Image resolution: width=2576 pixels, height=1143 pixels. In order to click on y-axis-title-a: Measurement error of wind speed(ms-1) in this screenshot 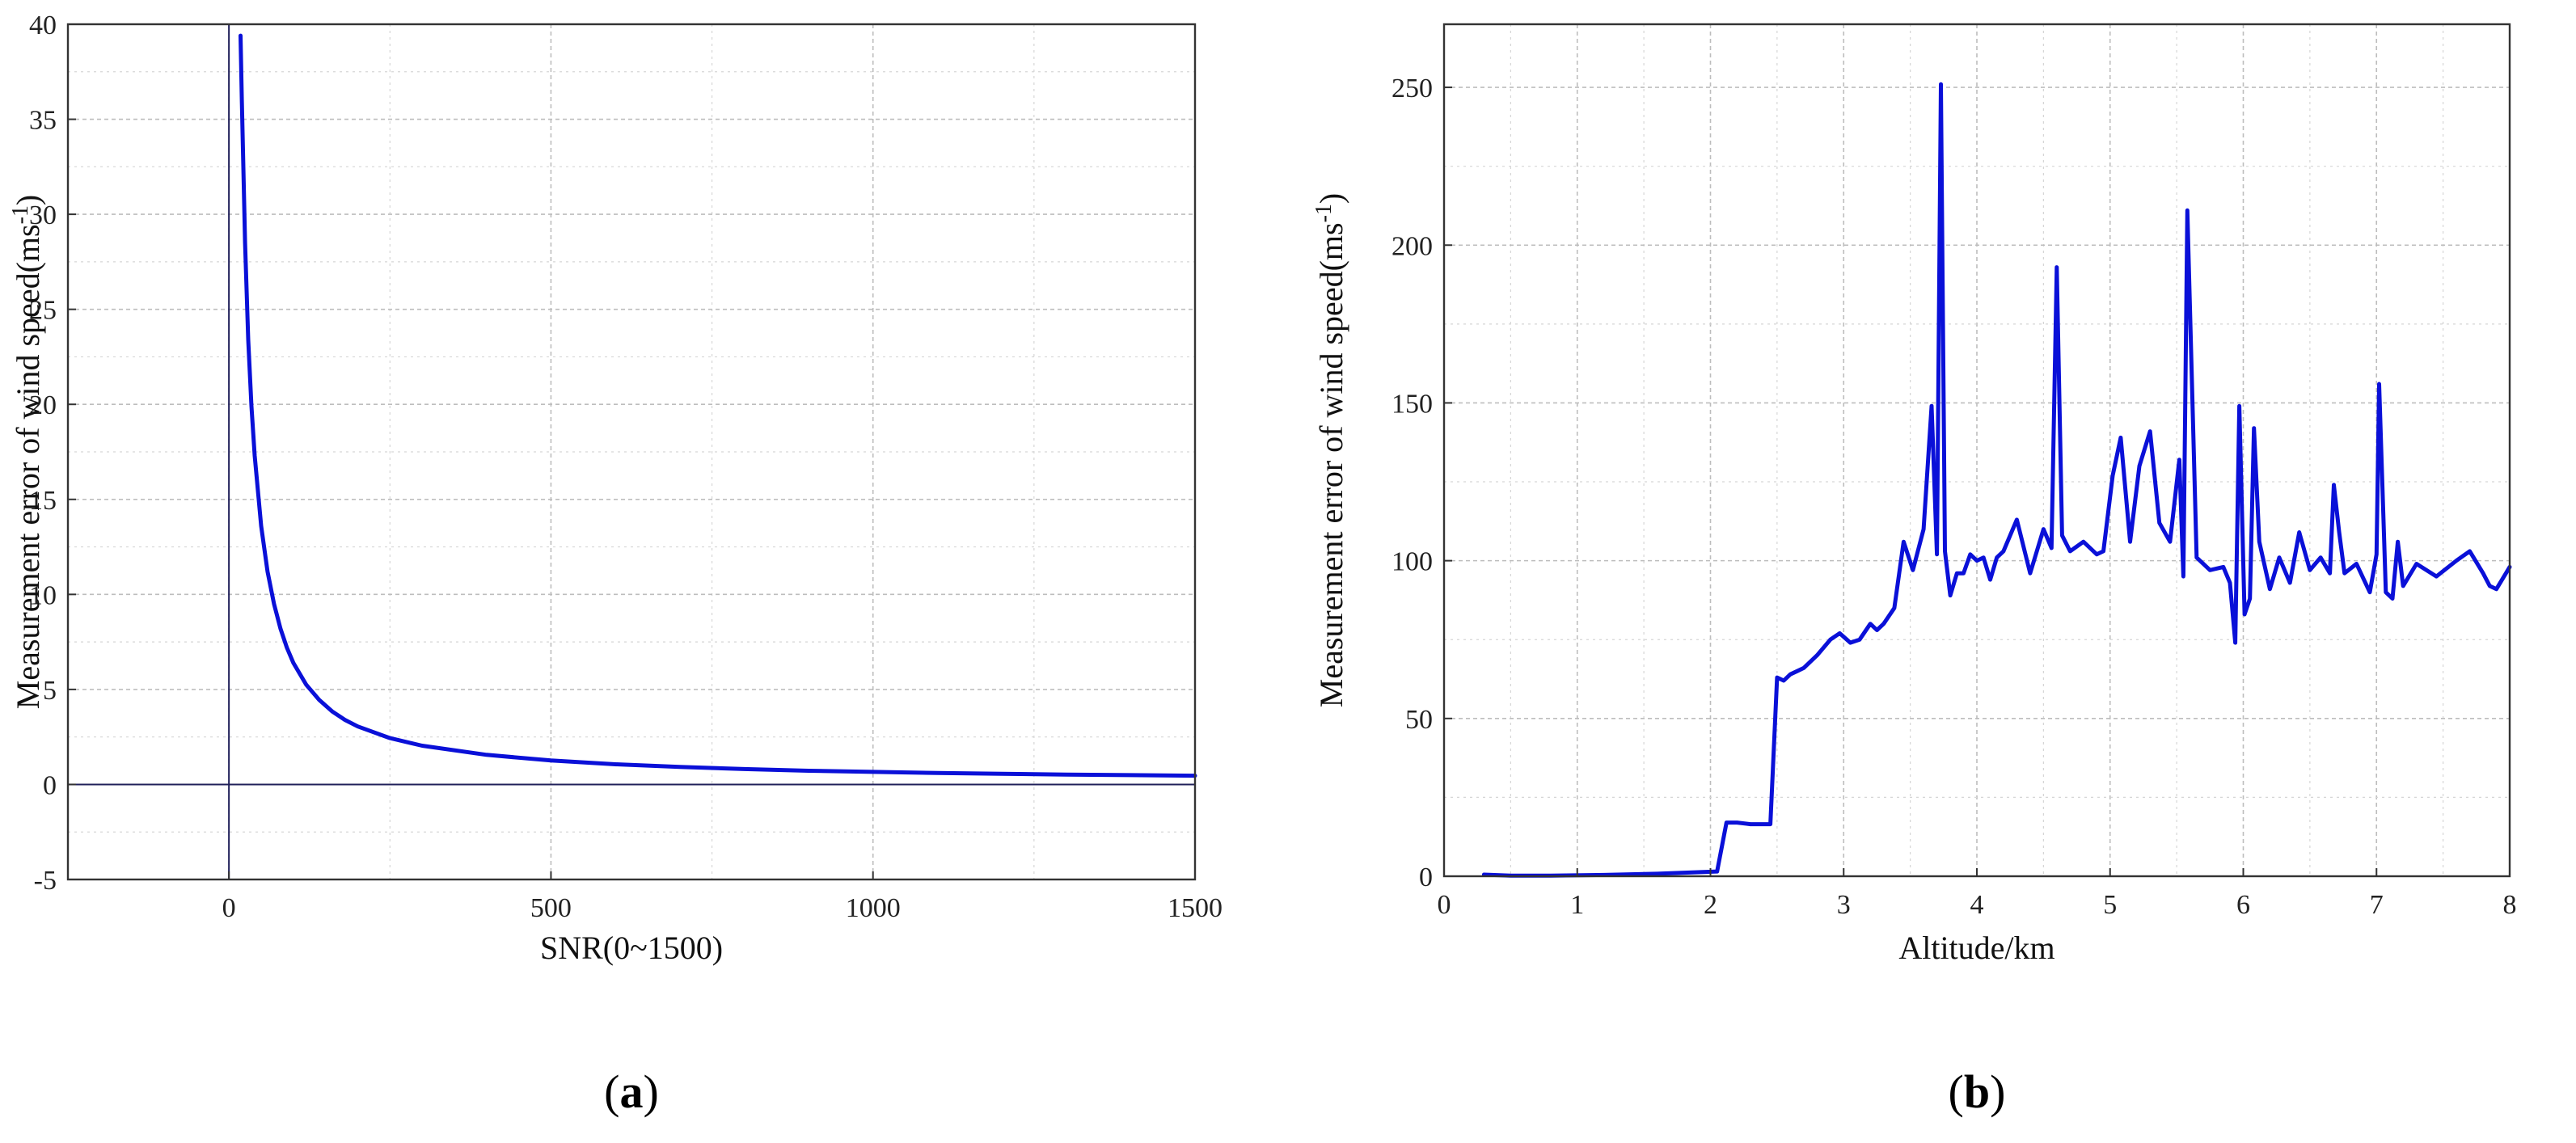, I will do `click(27, 452)`.